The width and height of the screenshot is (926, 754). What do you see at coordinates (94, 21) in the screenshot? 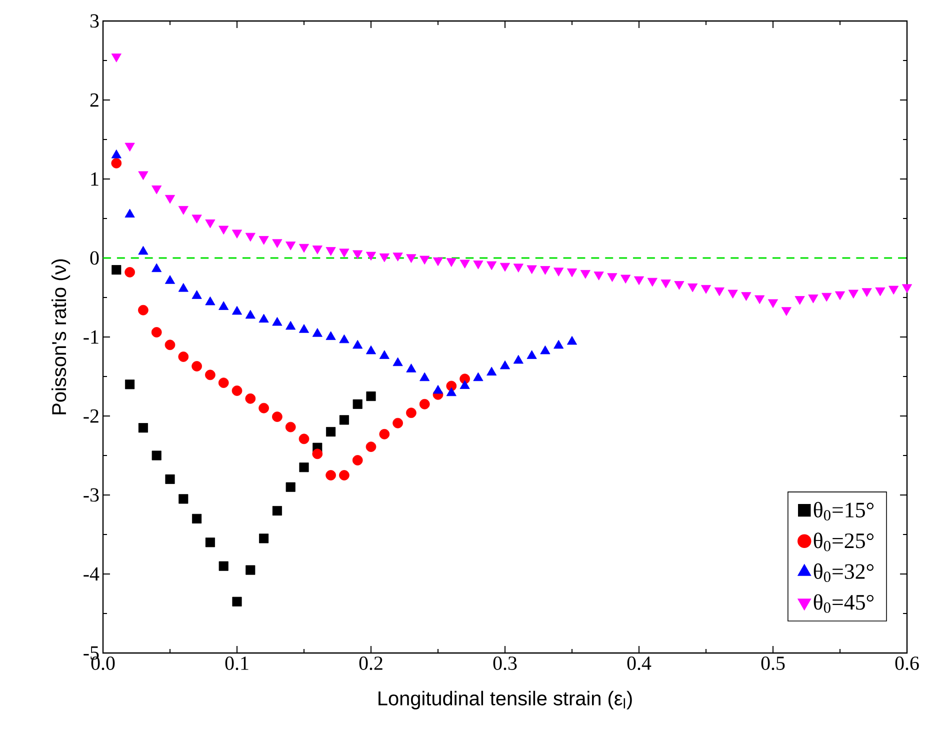
I see `y-tick-label: 3` at bounding box center [94, 21].